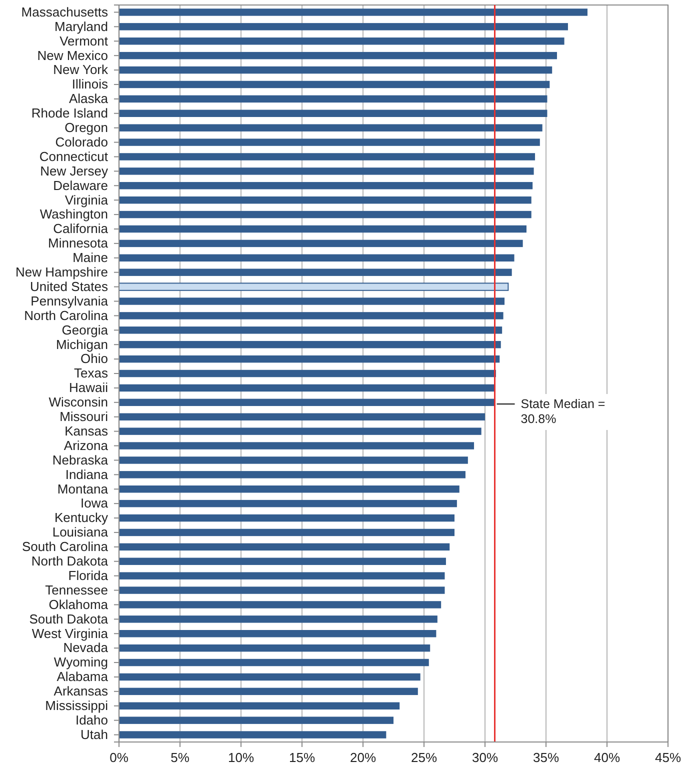 This screenshot has height=765, width=689. What do you see at coordinates (90, 84) in the screenshot?
I see `y-tick-label: Illinois` at bounding box center [90, 84].